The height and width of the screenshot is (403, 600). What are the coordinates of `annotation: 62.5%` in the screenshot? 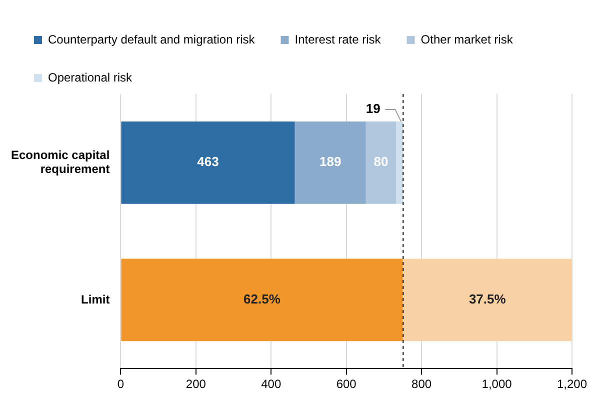 It's located at (262, 299).